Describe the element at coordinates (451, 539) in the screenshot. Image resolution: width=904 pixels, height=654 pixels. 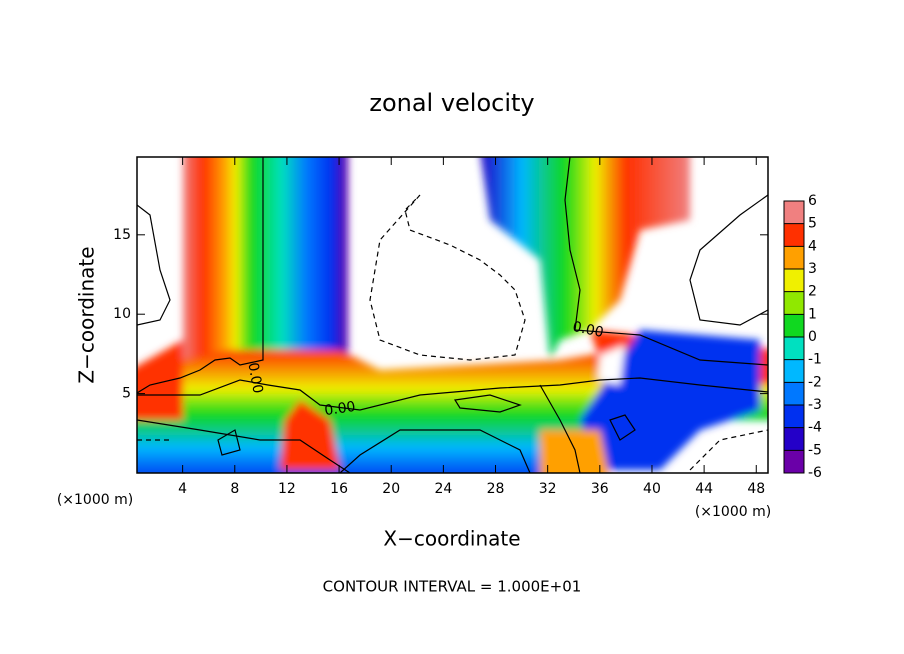
I see `x-axis-label: X−coordinate` at that location.